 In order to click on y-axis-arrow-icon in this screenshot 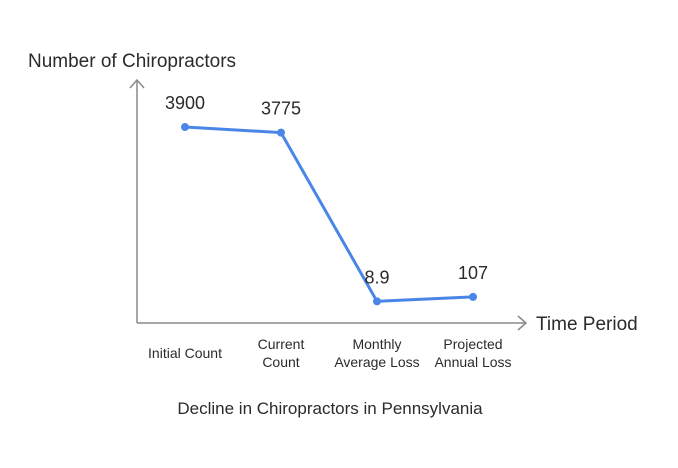, I will do `click(137, 83)`.